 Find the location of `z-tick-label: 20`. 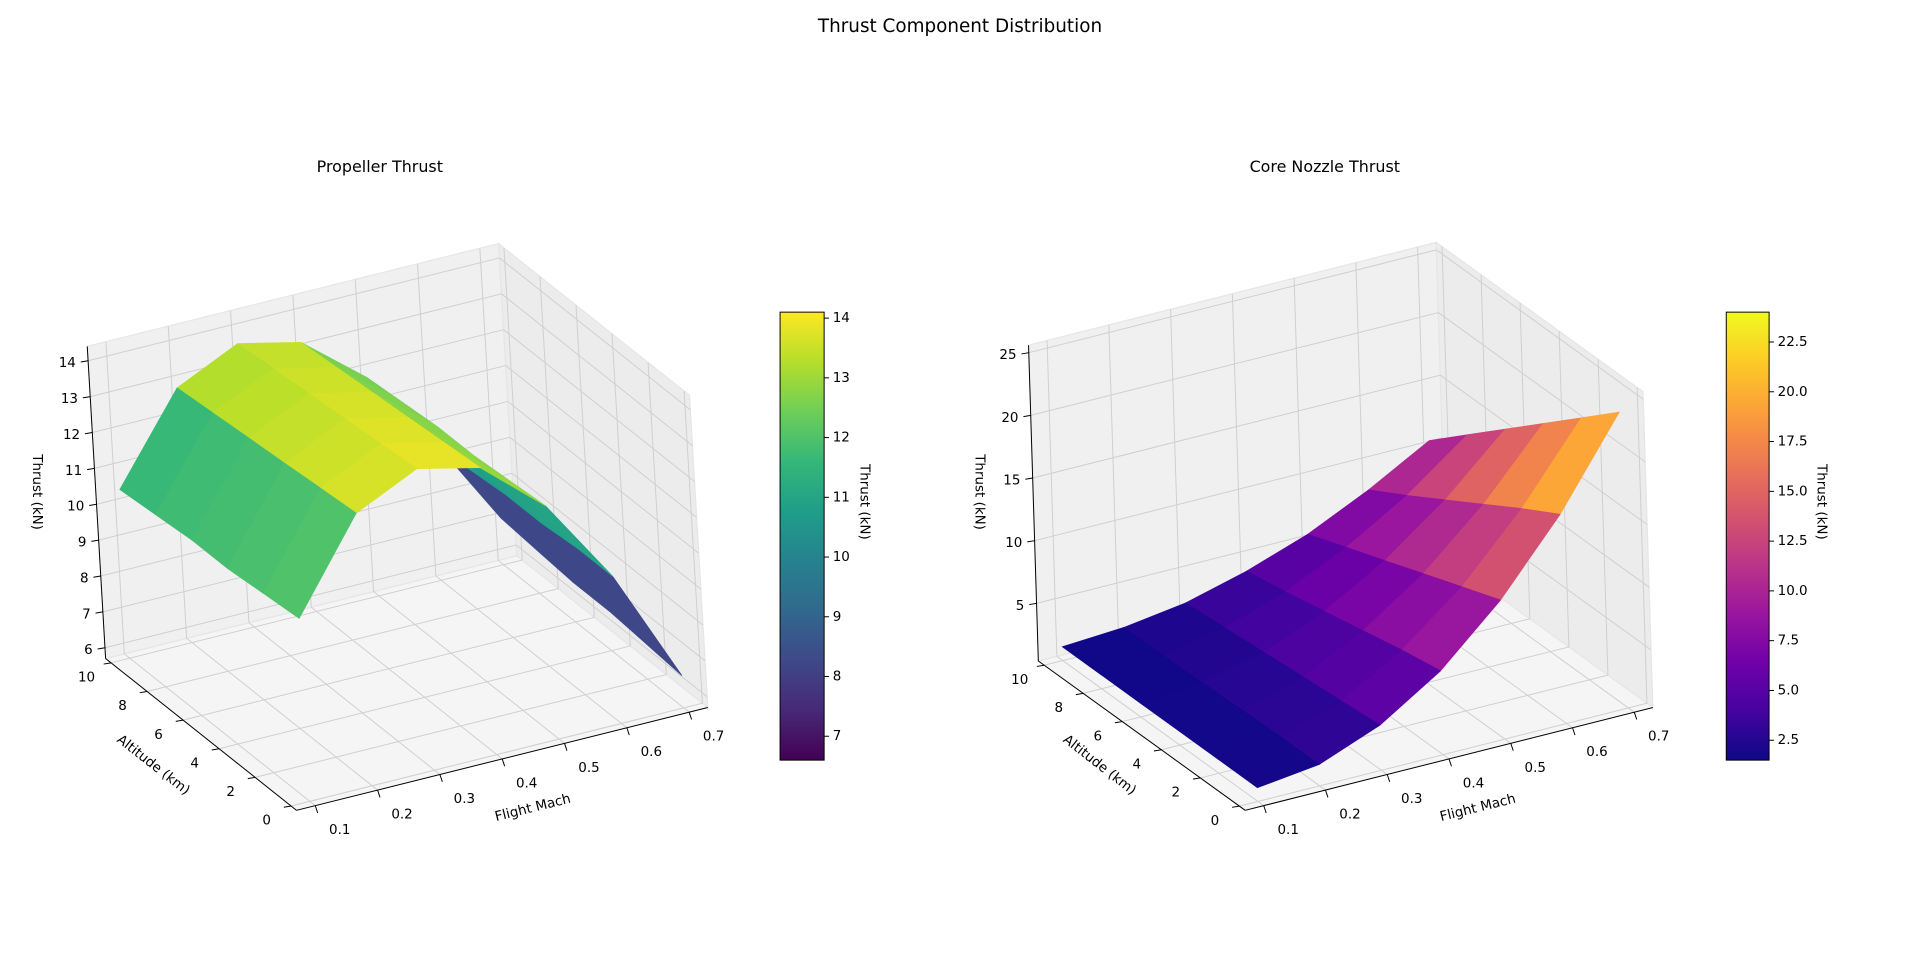

z-tick-label: 20 is located at coordinates (1009, 418).